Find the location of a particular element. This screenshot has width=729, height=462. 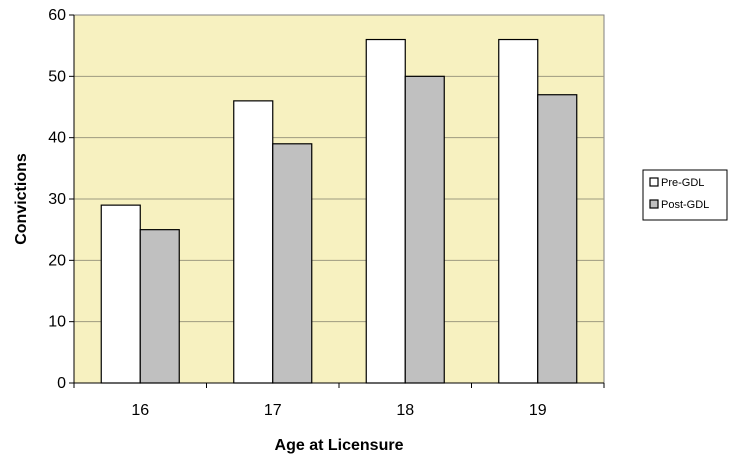

x-tick-label: 17 is located at coordinates (273, 410).